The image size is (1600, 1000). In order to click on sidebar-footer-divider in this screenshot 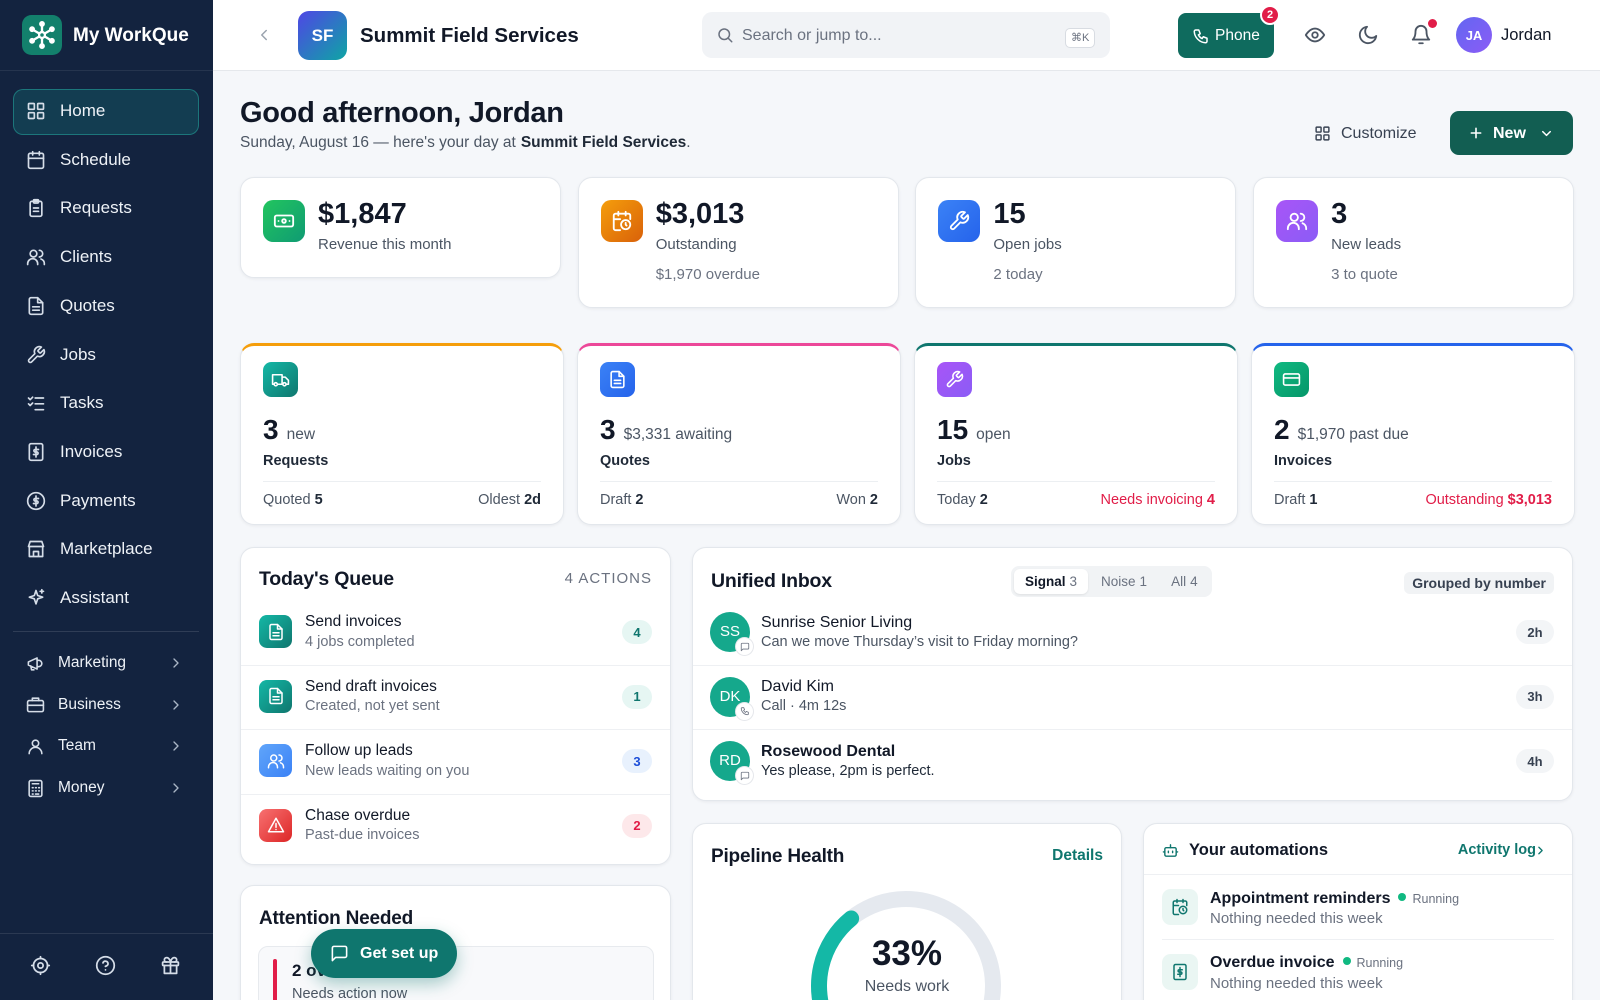, I will do `click(106, 933)`.